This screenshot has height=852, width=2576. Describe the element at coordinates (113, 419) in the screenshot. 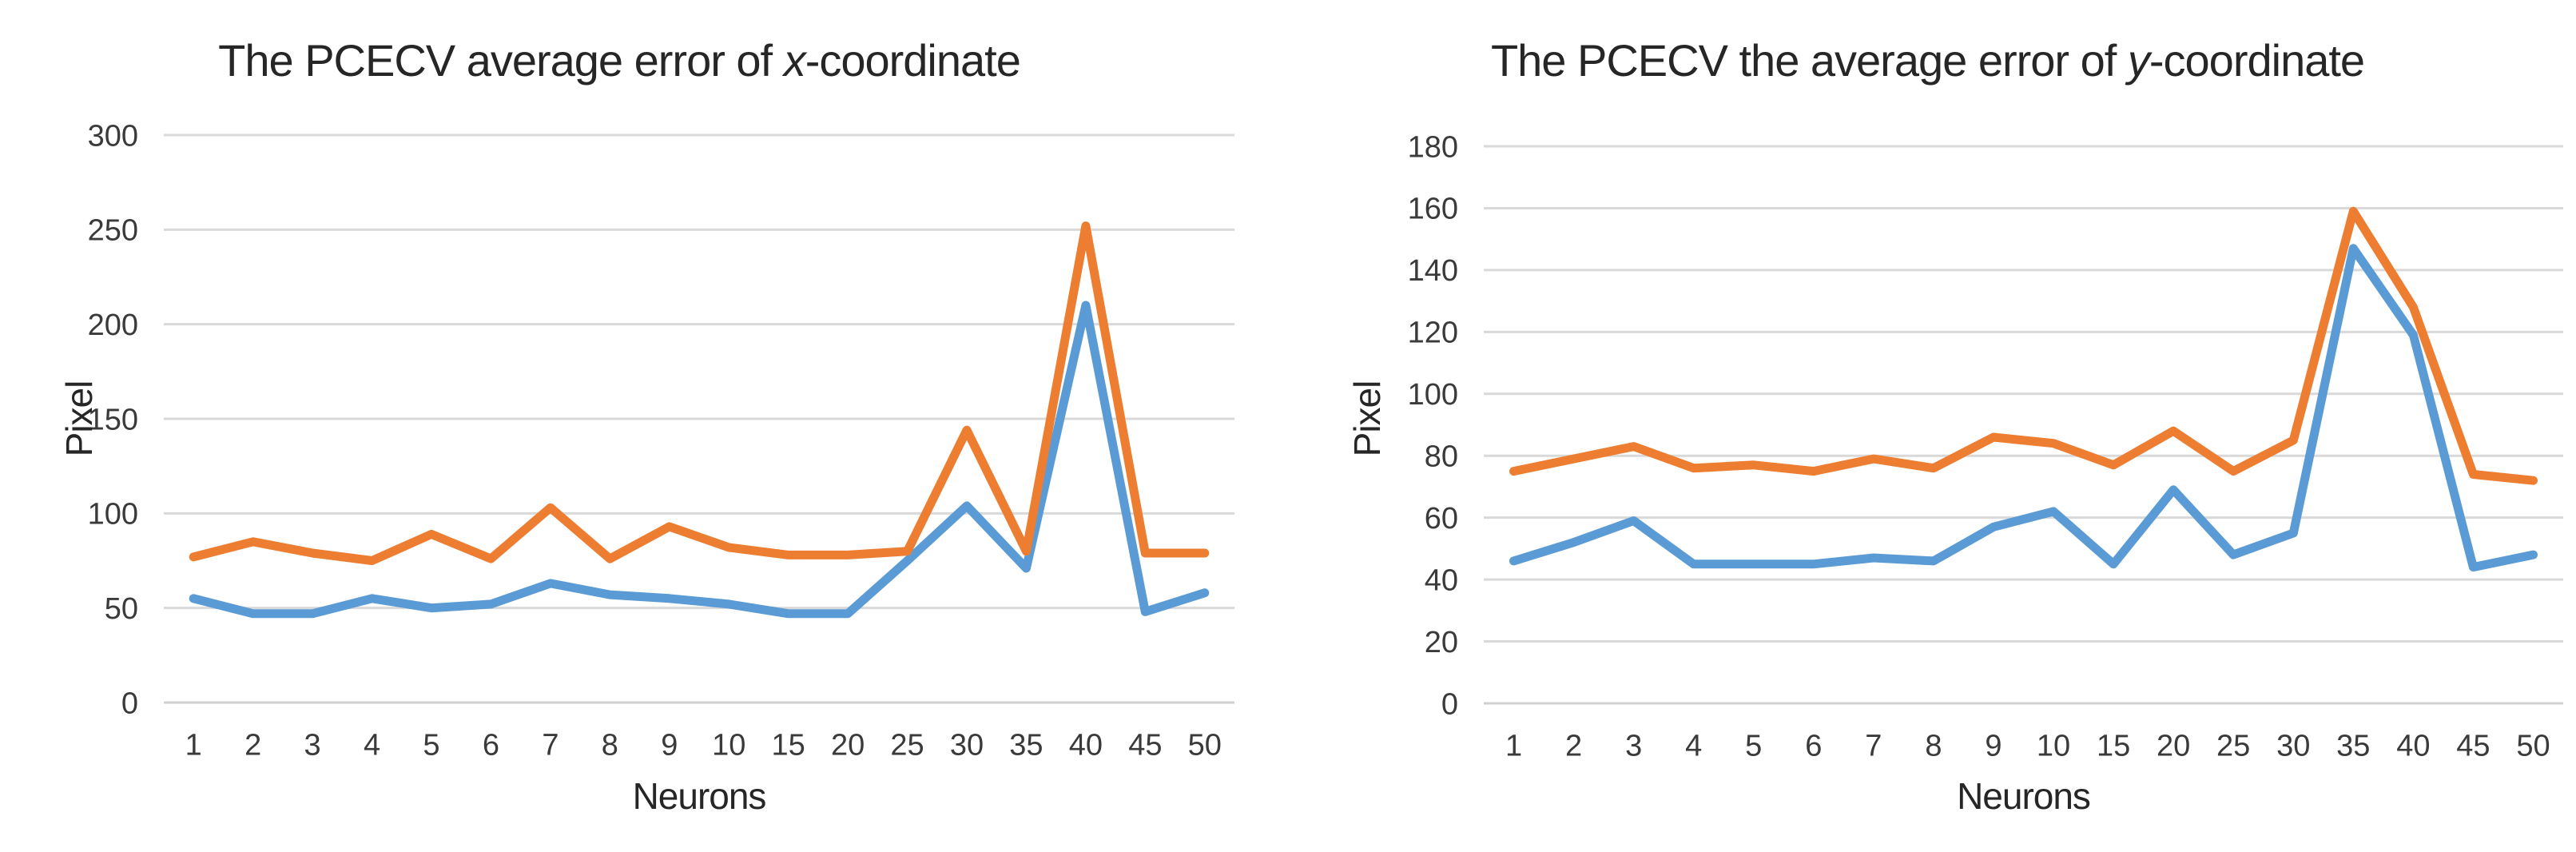

I see `y-tick-label: 150` at that location.